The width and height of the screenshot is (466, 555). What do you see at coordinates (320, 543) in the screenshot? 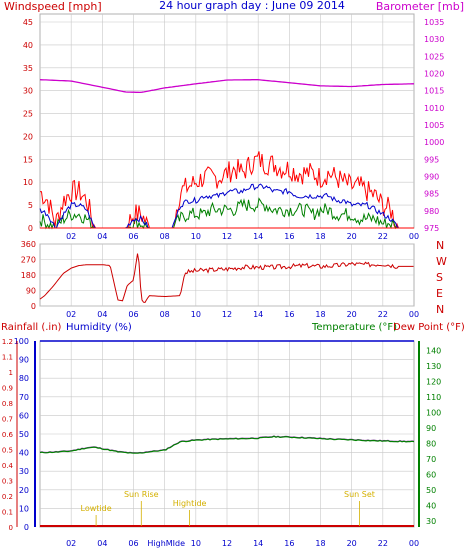
I see `x-tick-label-temp: 18` at bounding box center [320, 543].